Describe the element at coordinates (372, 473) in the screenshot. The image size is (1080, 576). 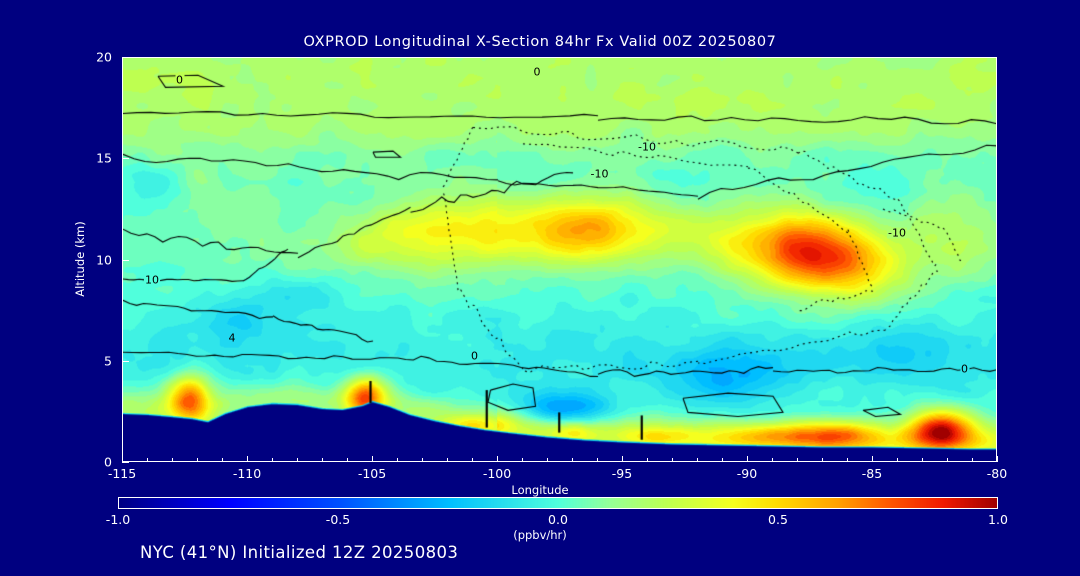
I see `x-axis-tick-label: -105` at that location.